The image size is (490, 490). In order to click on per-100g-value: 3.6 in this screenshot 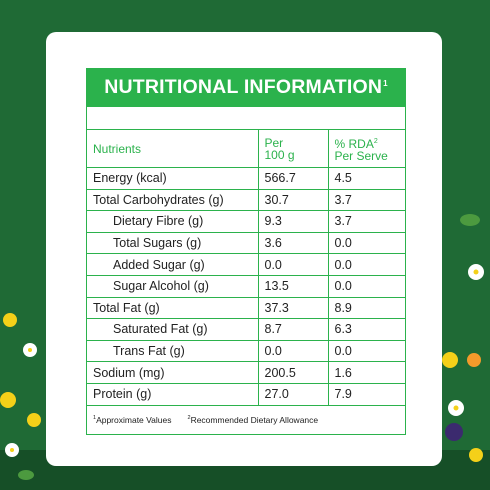, I will do `click(292, 242)`.